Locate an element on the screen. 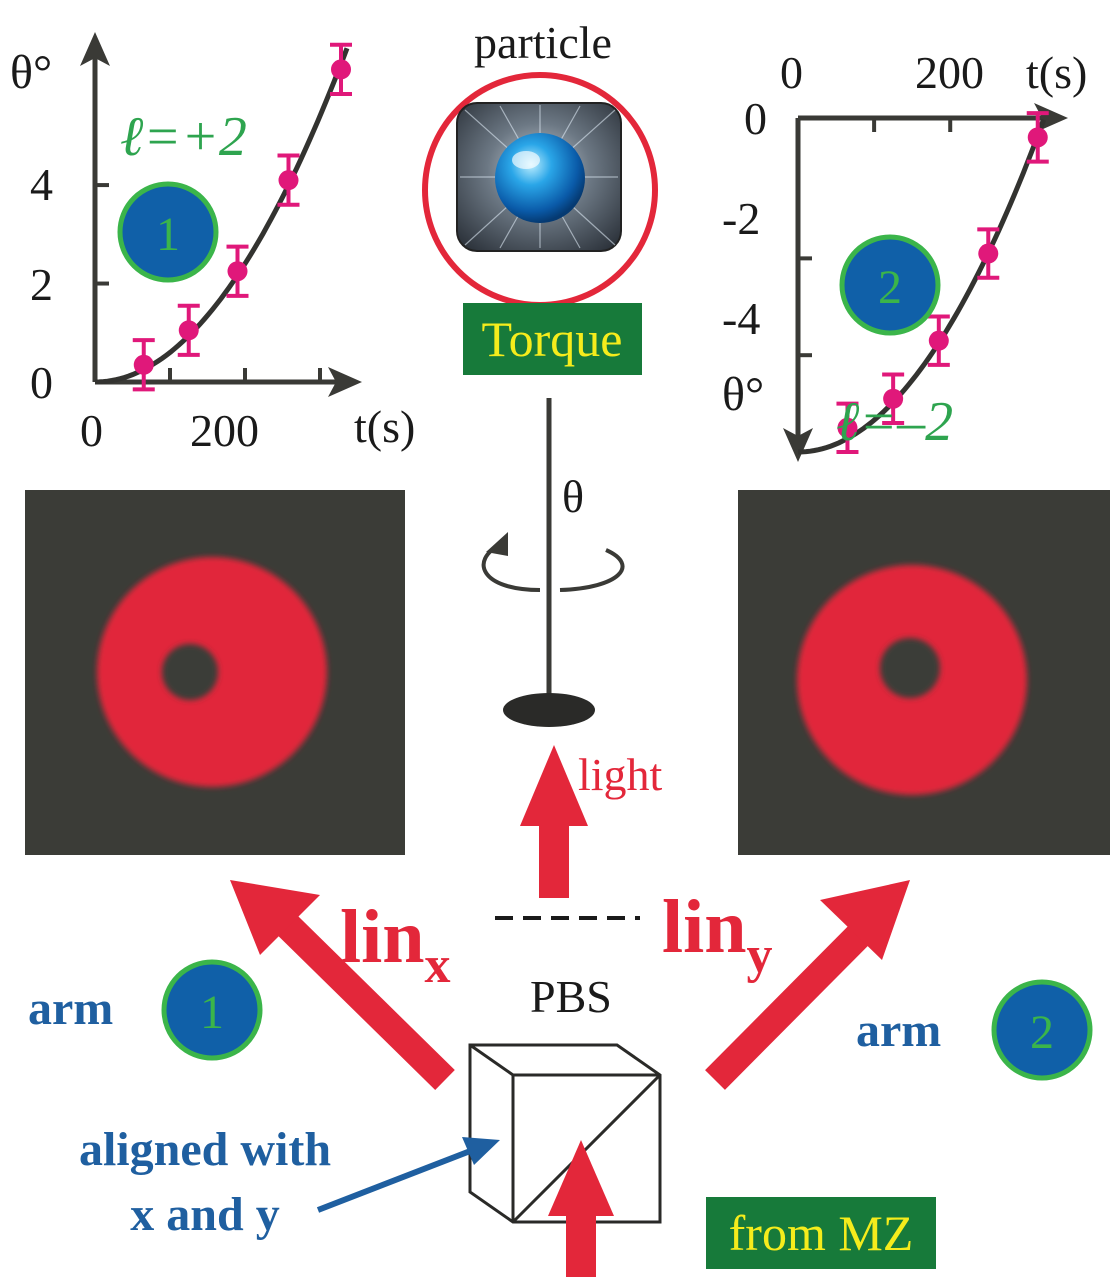 The width and height of the screenshot is (1110, 1277). left-rotation-plot: θ° t(s) 0 2 4 0 200 ℓ=+2 1 is located at coordinates (212, 244).